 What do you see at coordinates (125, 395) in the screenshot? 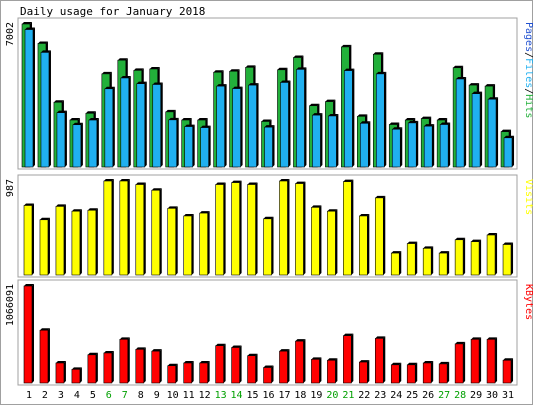
I see `x-tick-label-day-7: 7` at bounding box center [125, 395].